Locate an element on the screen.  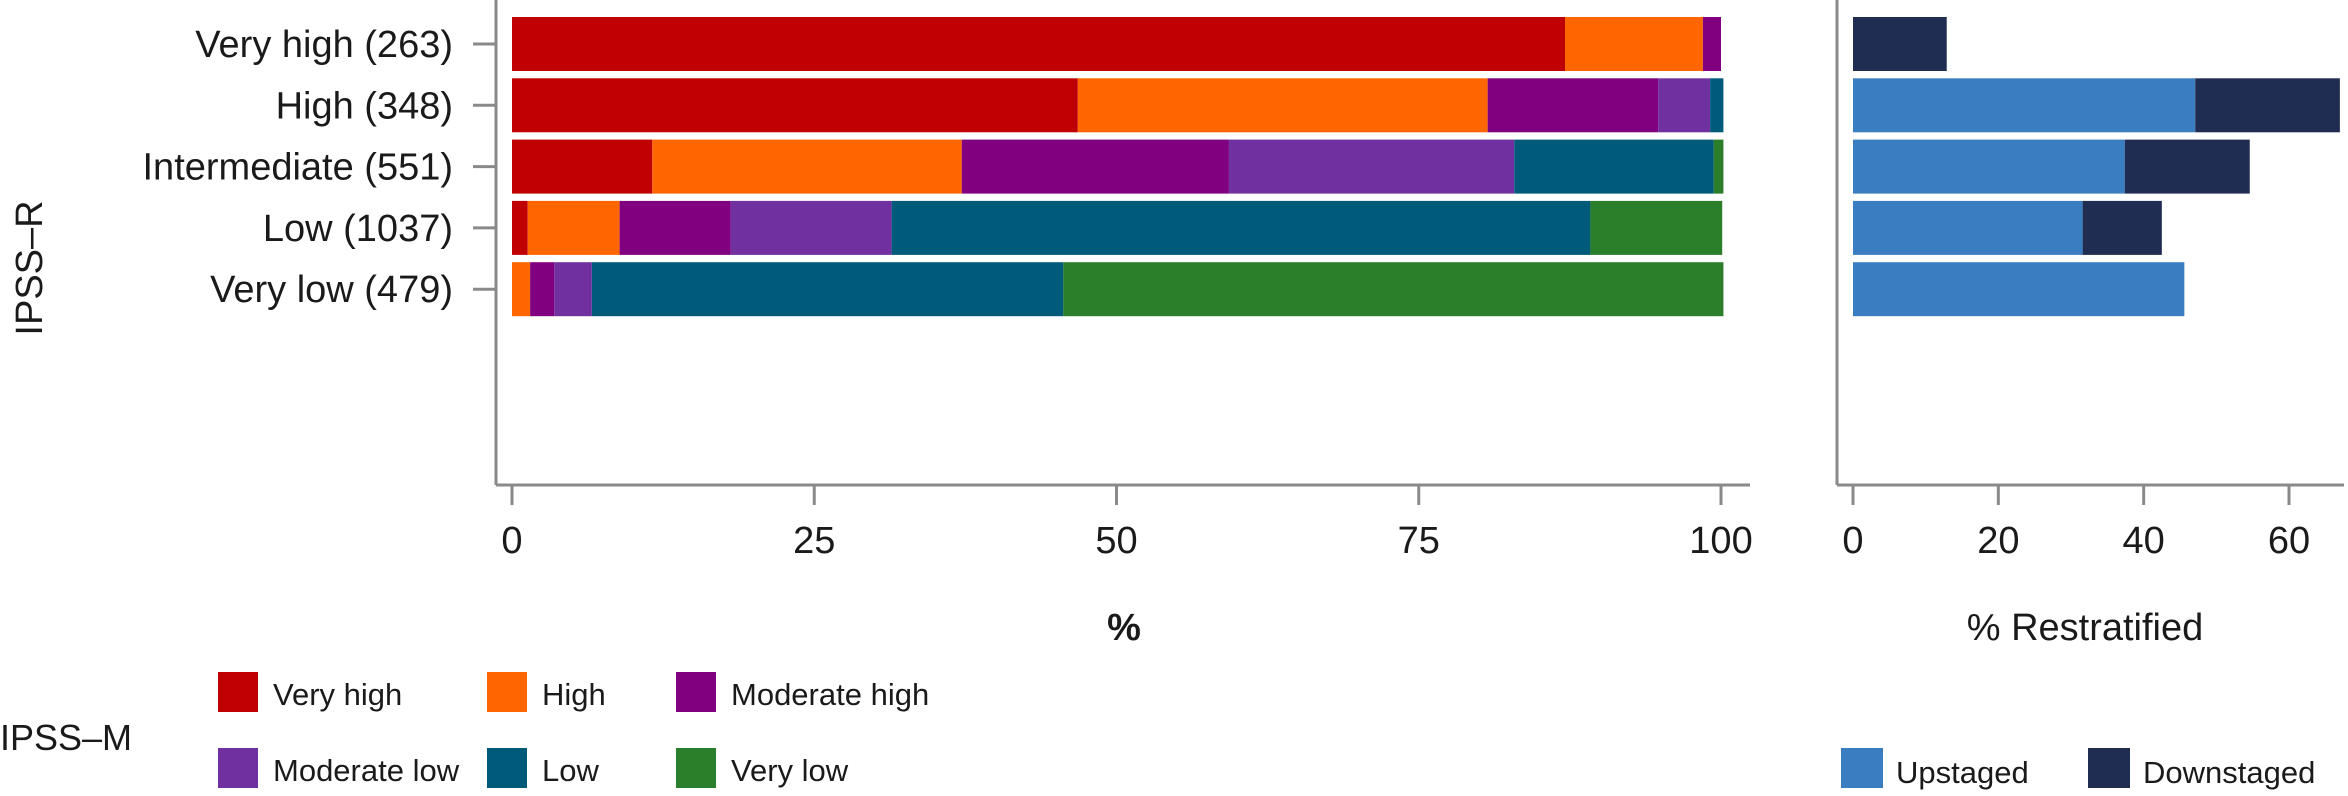
bar-downstaged-very-high is located at coordinates (1900, 44).